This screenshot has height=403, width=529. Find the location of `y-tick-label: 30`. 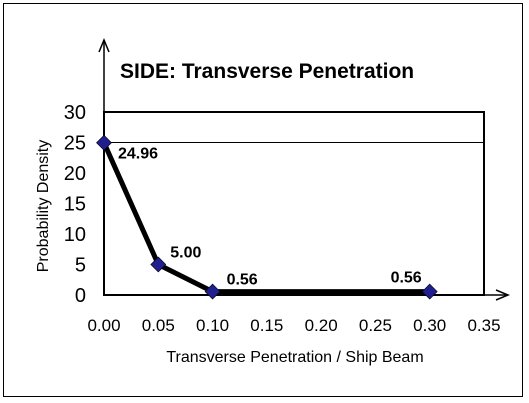

y-tick-label: 30 is located at coordinates (75, 113).